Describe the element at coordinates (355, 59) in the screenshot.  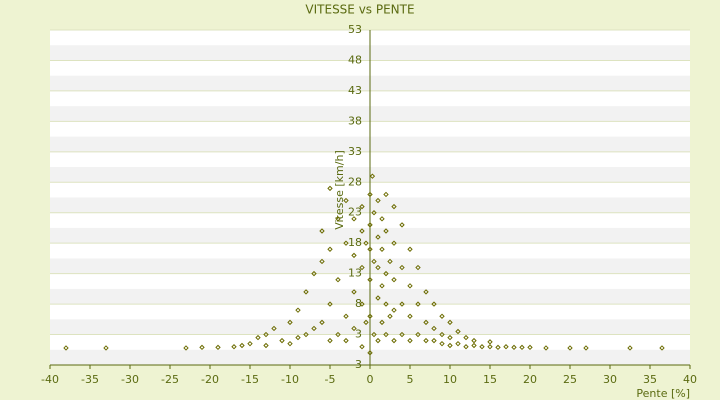
I see `y-tick-label: 48` at that location.